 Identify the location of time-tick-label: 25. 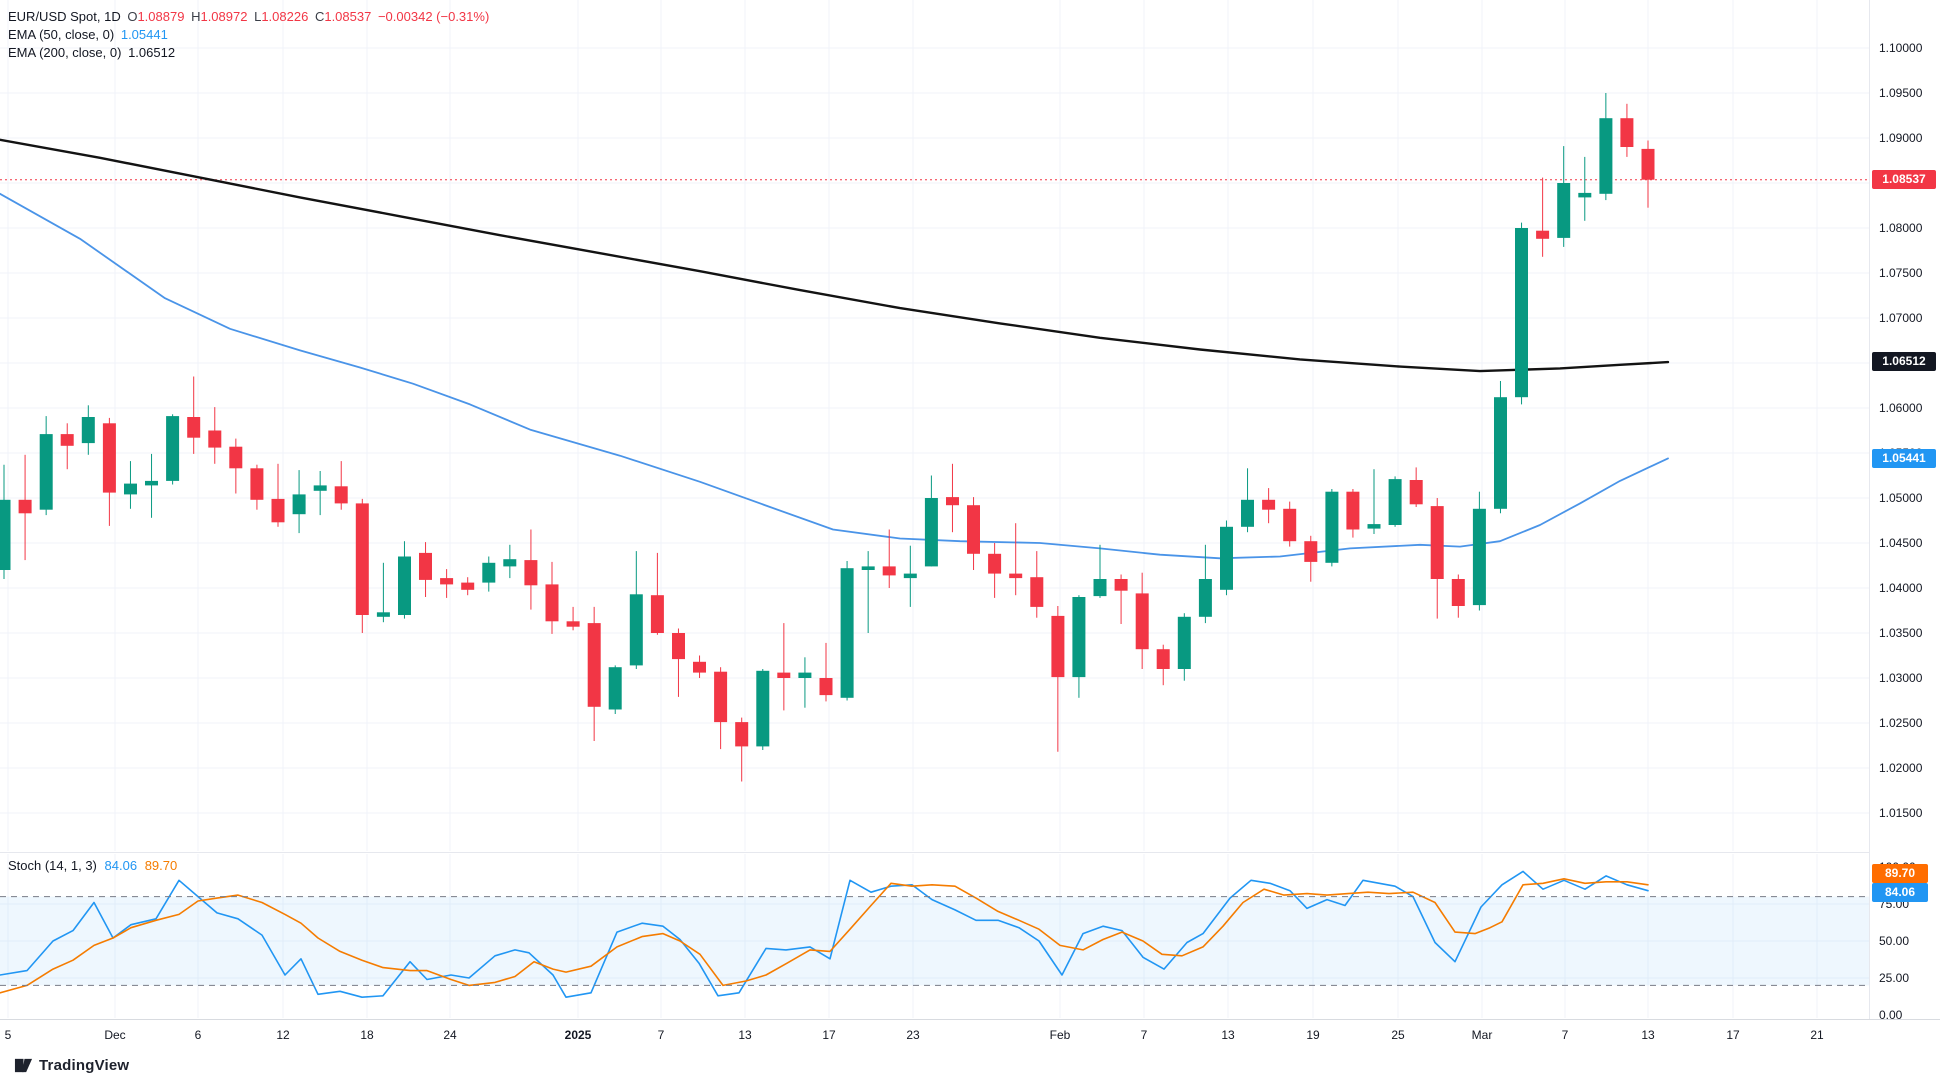
(1398, 1035).